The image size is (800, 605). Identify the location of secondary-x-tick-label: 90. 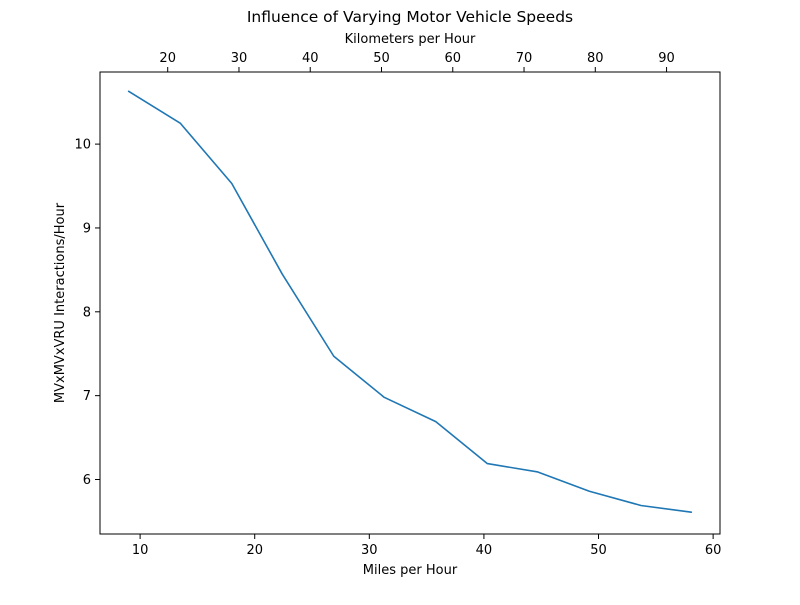
(666, 58).